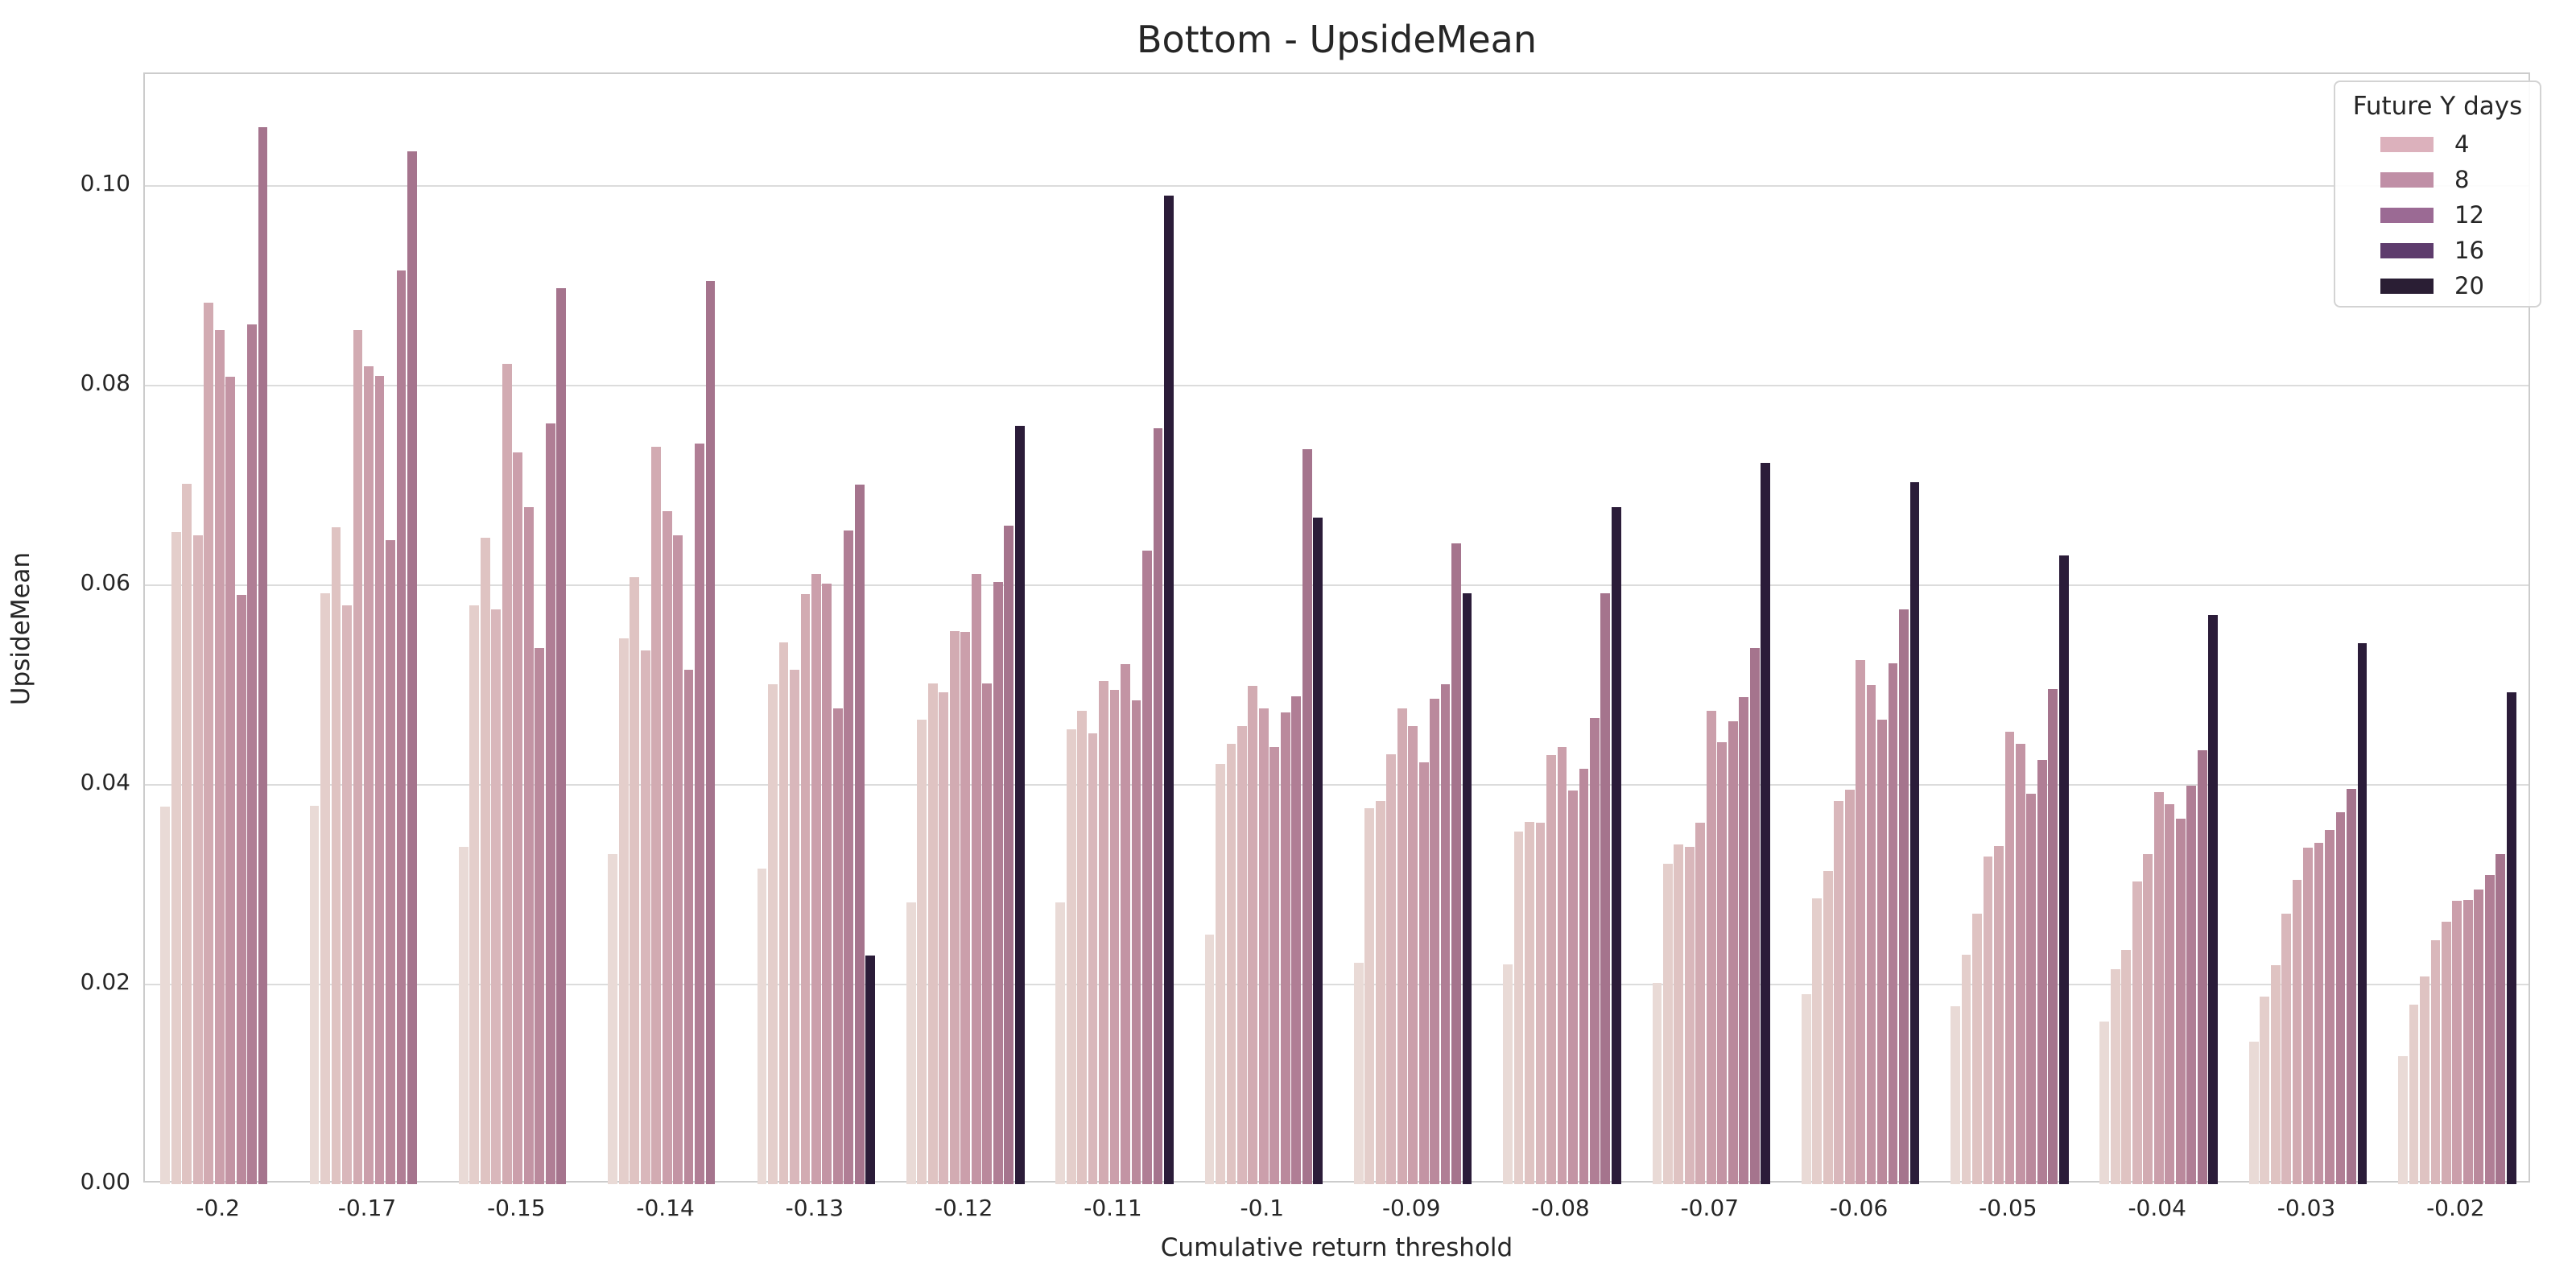  What do you see at coordinates (2462, 144) in the screenshot?
I see `legend-label: 4` at bounding box center [2462, 144].